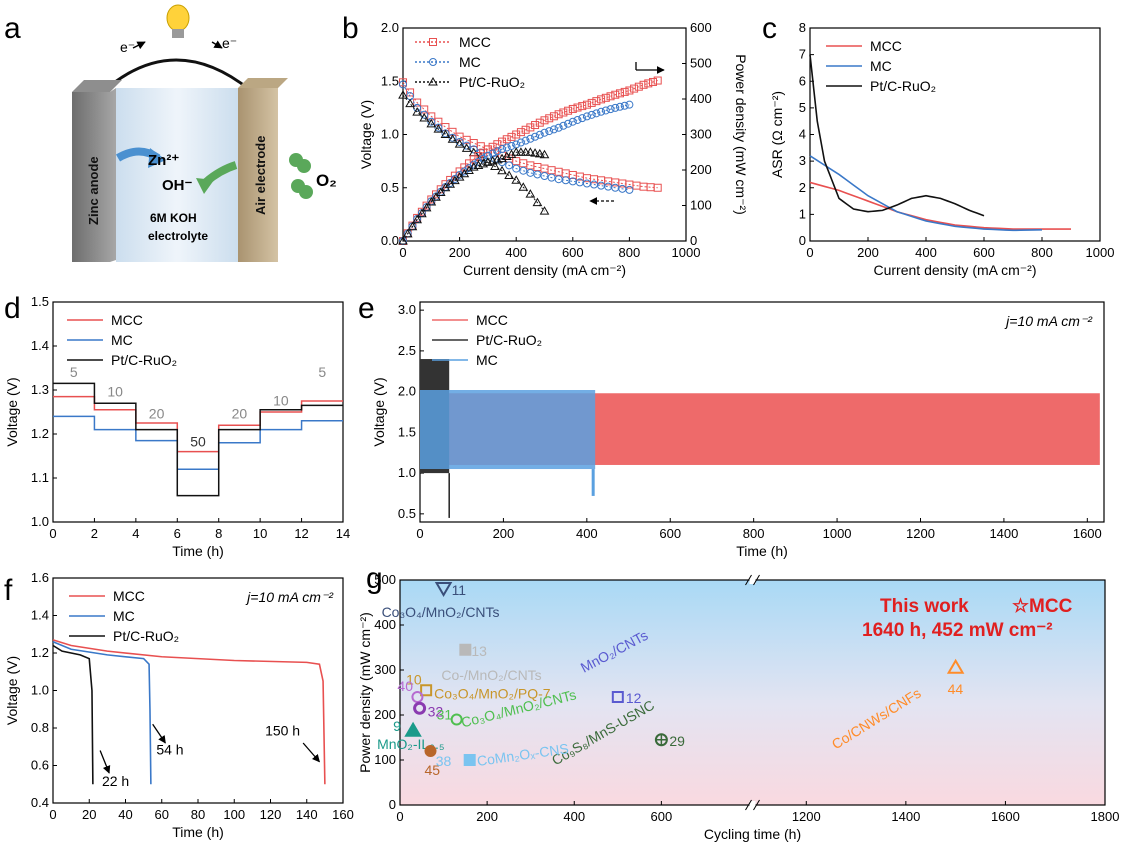 This screenshot has width=1126, height=853. Describe the element at coordinates (662, 816) in the screenshot. I see `x-tick-label: 600` at that location.